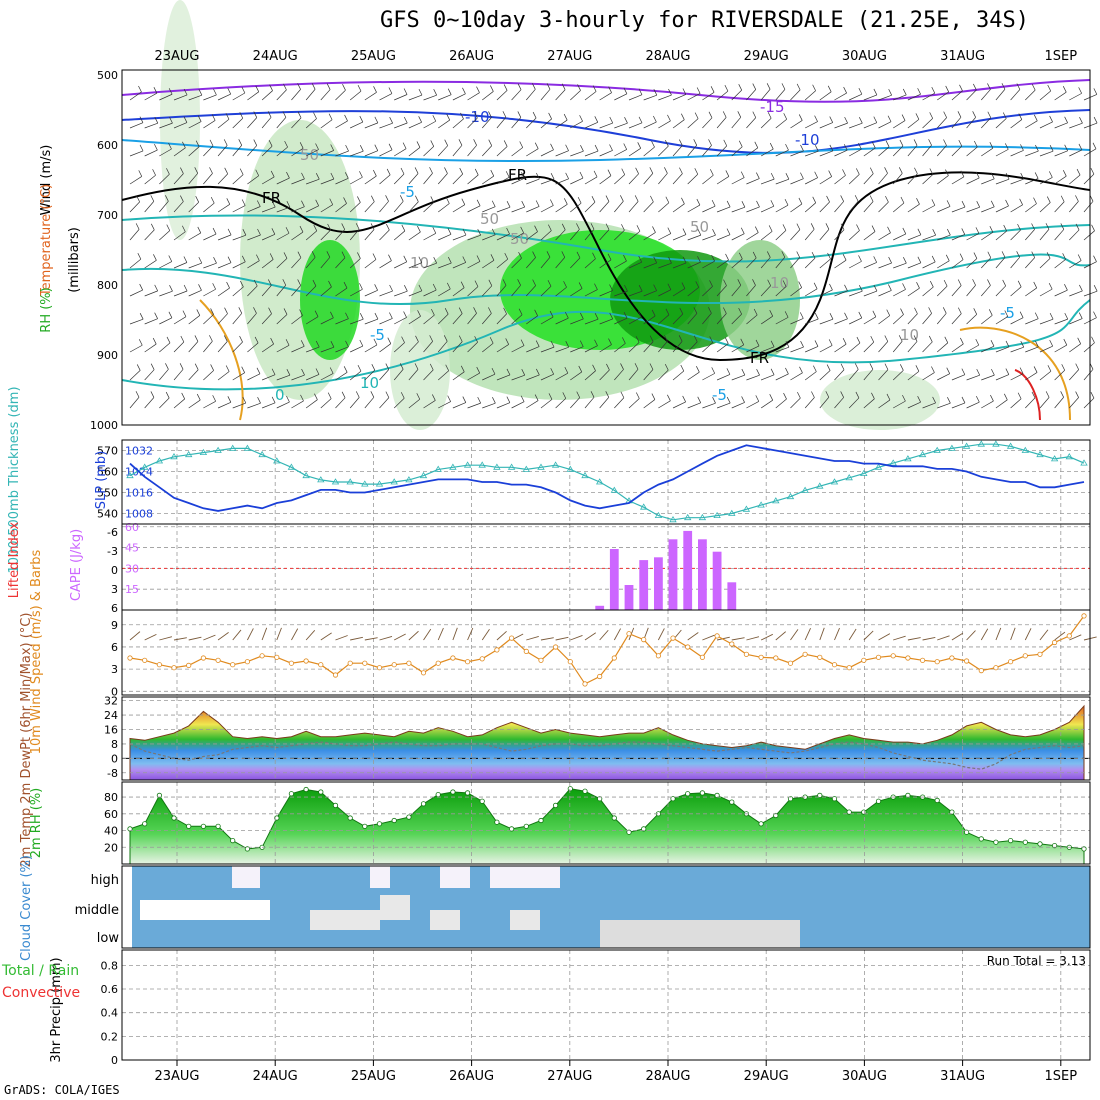 This screenshot has height=1100, width=1100. I want to click on y-tick-label: 60, so click(132, 527).